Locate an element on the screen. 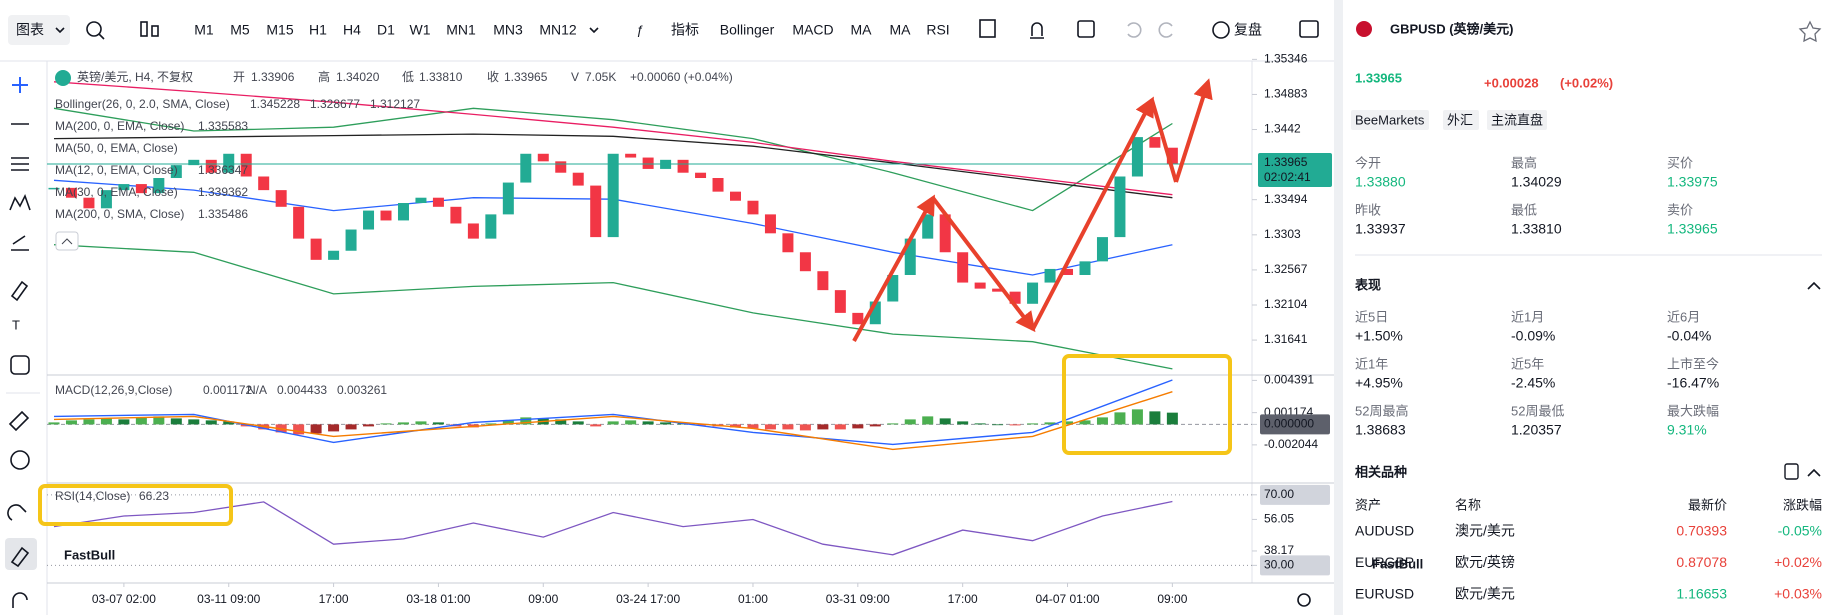 The image size is (1847, 615). zoom-tool is located at coordinates (20, 460).